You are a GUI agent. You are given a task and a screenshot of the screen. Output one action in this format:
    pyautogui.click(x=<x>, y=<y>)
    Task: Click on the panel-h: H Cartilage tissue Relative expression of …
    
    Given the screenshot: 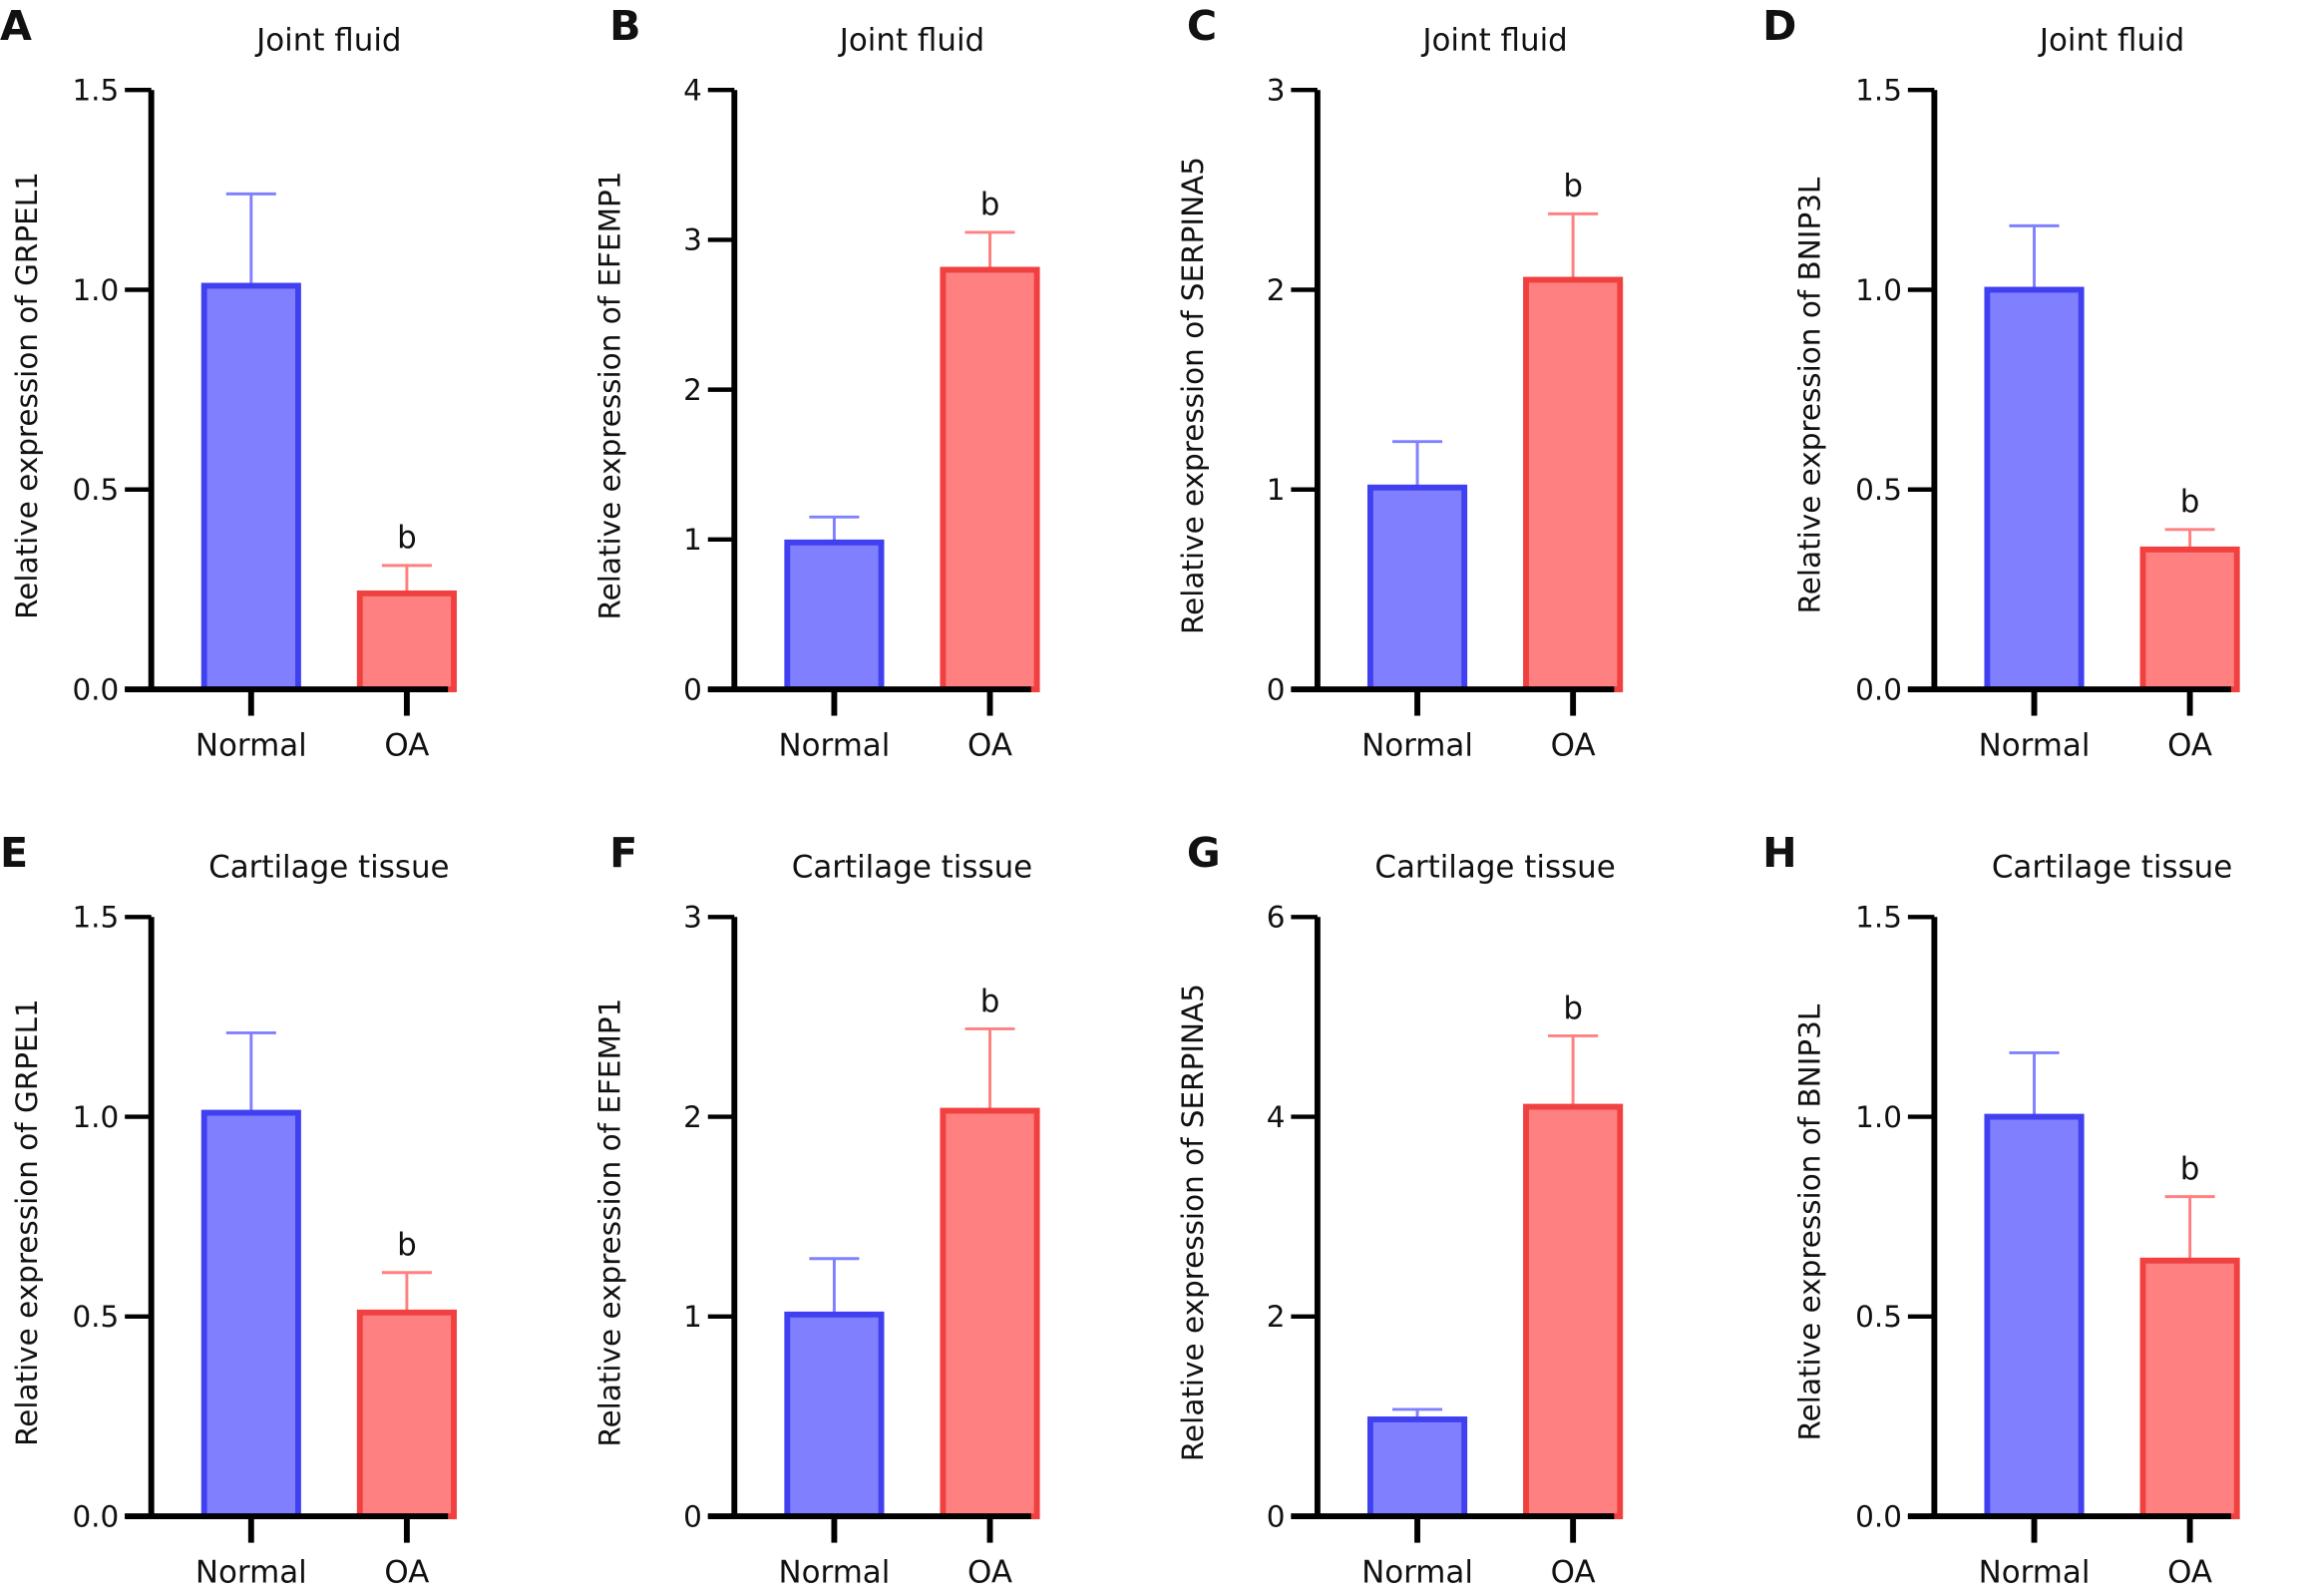 What is the action you would take?
    pyautogui.click(x=2001, y=1209)
    